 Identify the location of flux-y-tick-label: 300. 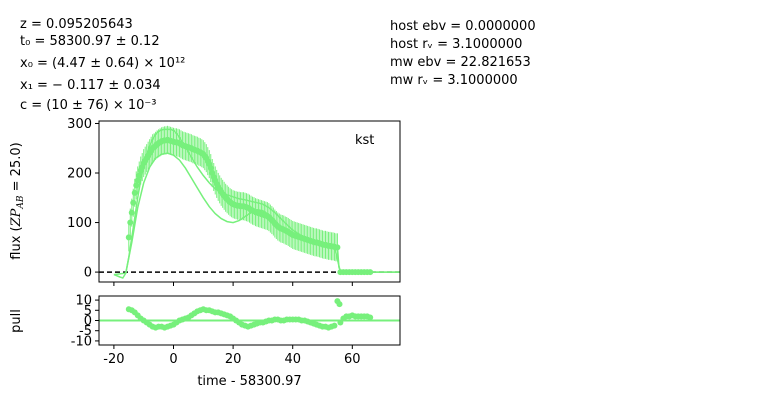
(79, 124).